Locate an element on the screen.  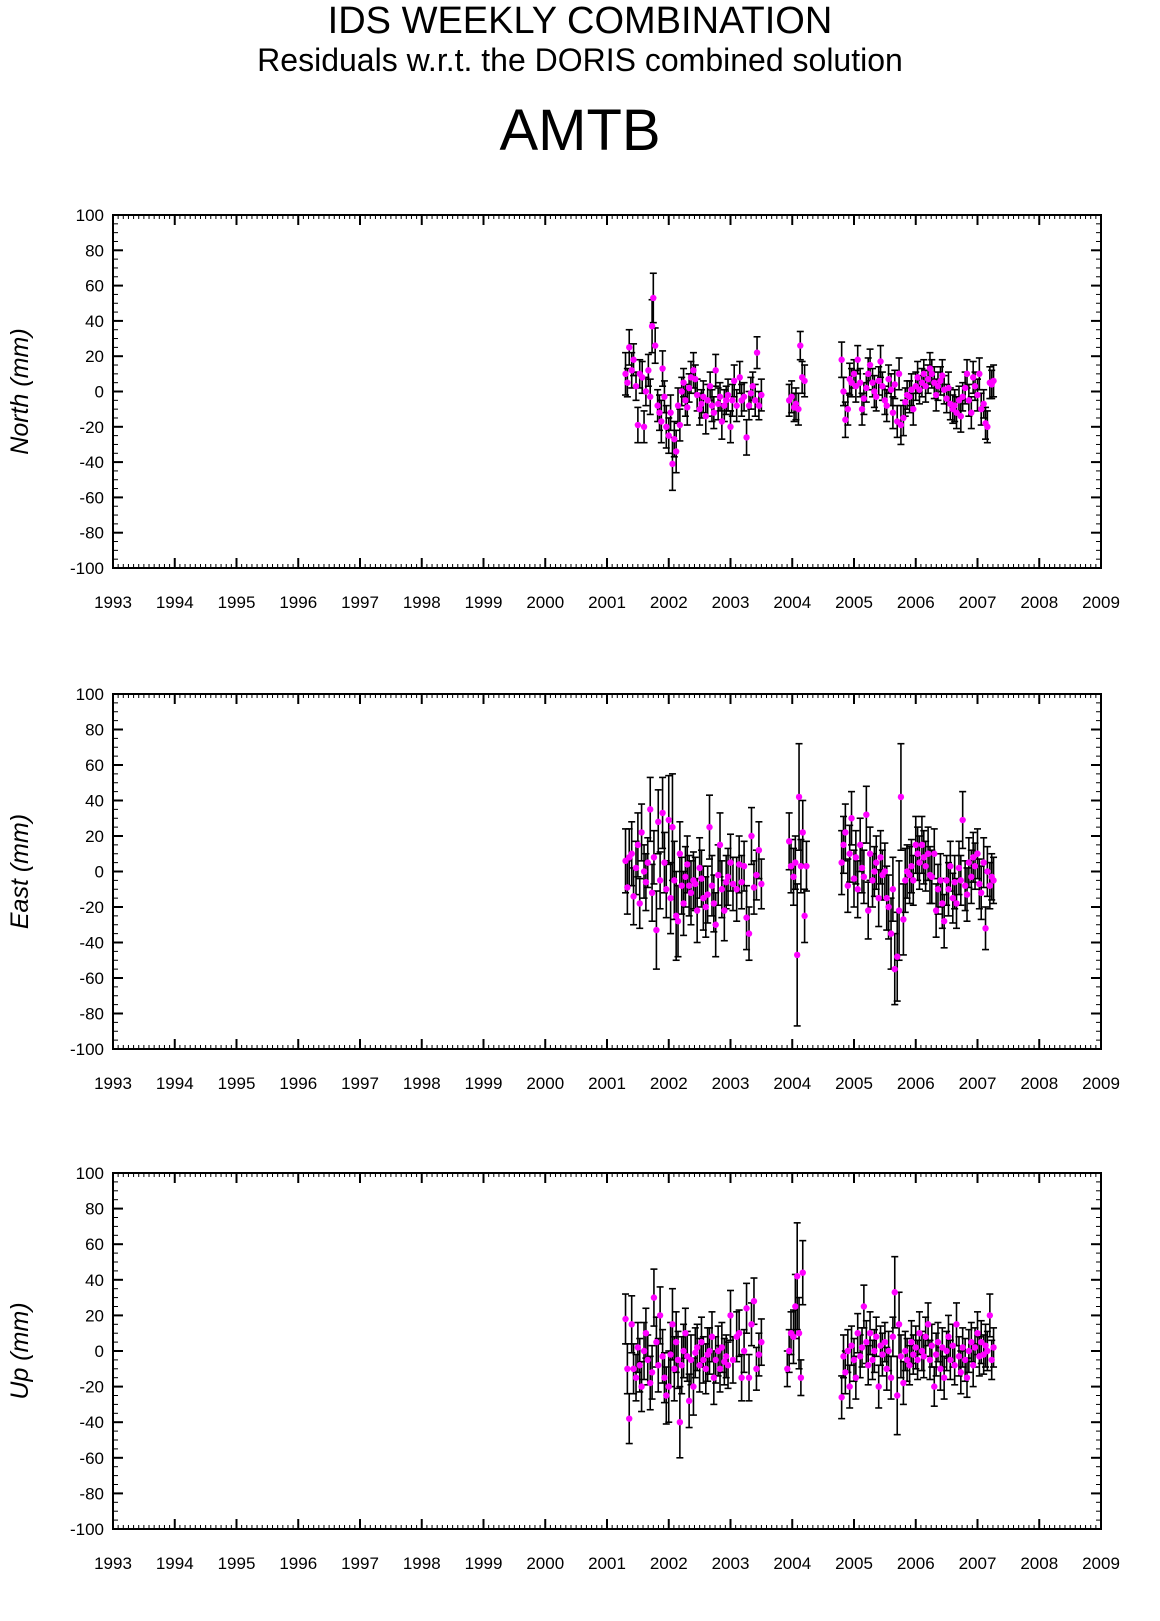
north-y-tick-label: -20 is located at coordinates (91, 427).